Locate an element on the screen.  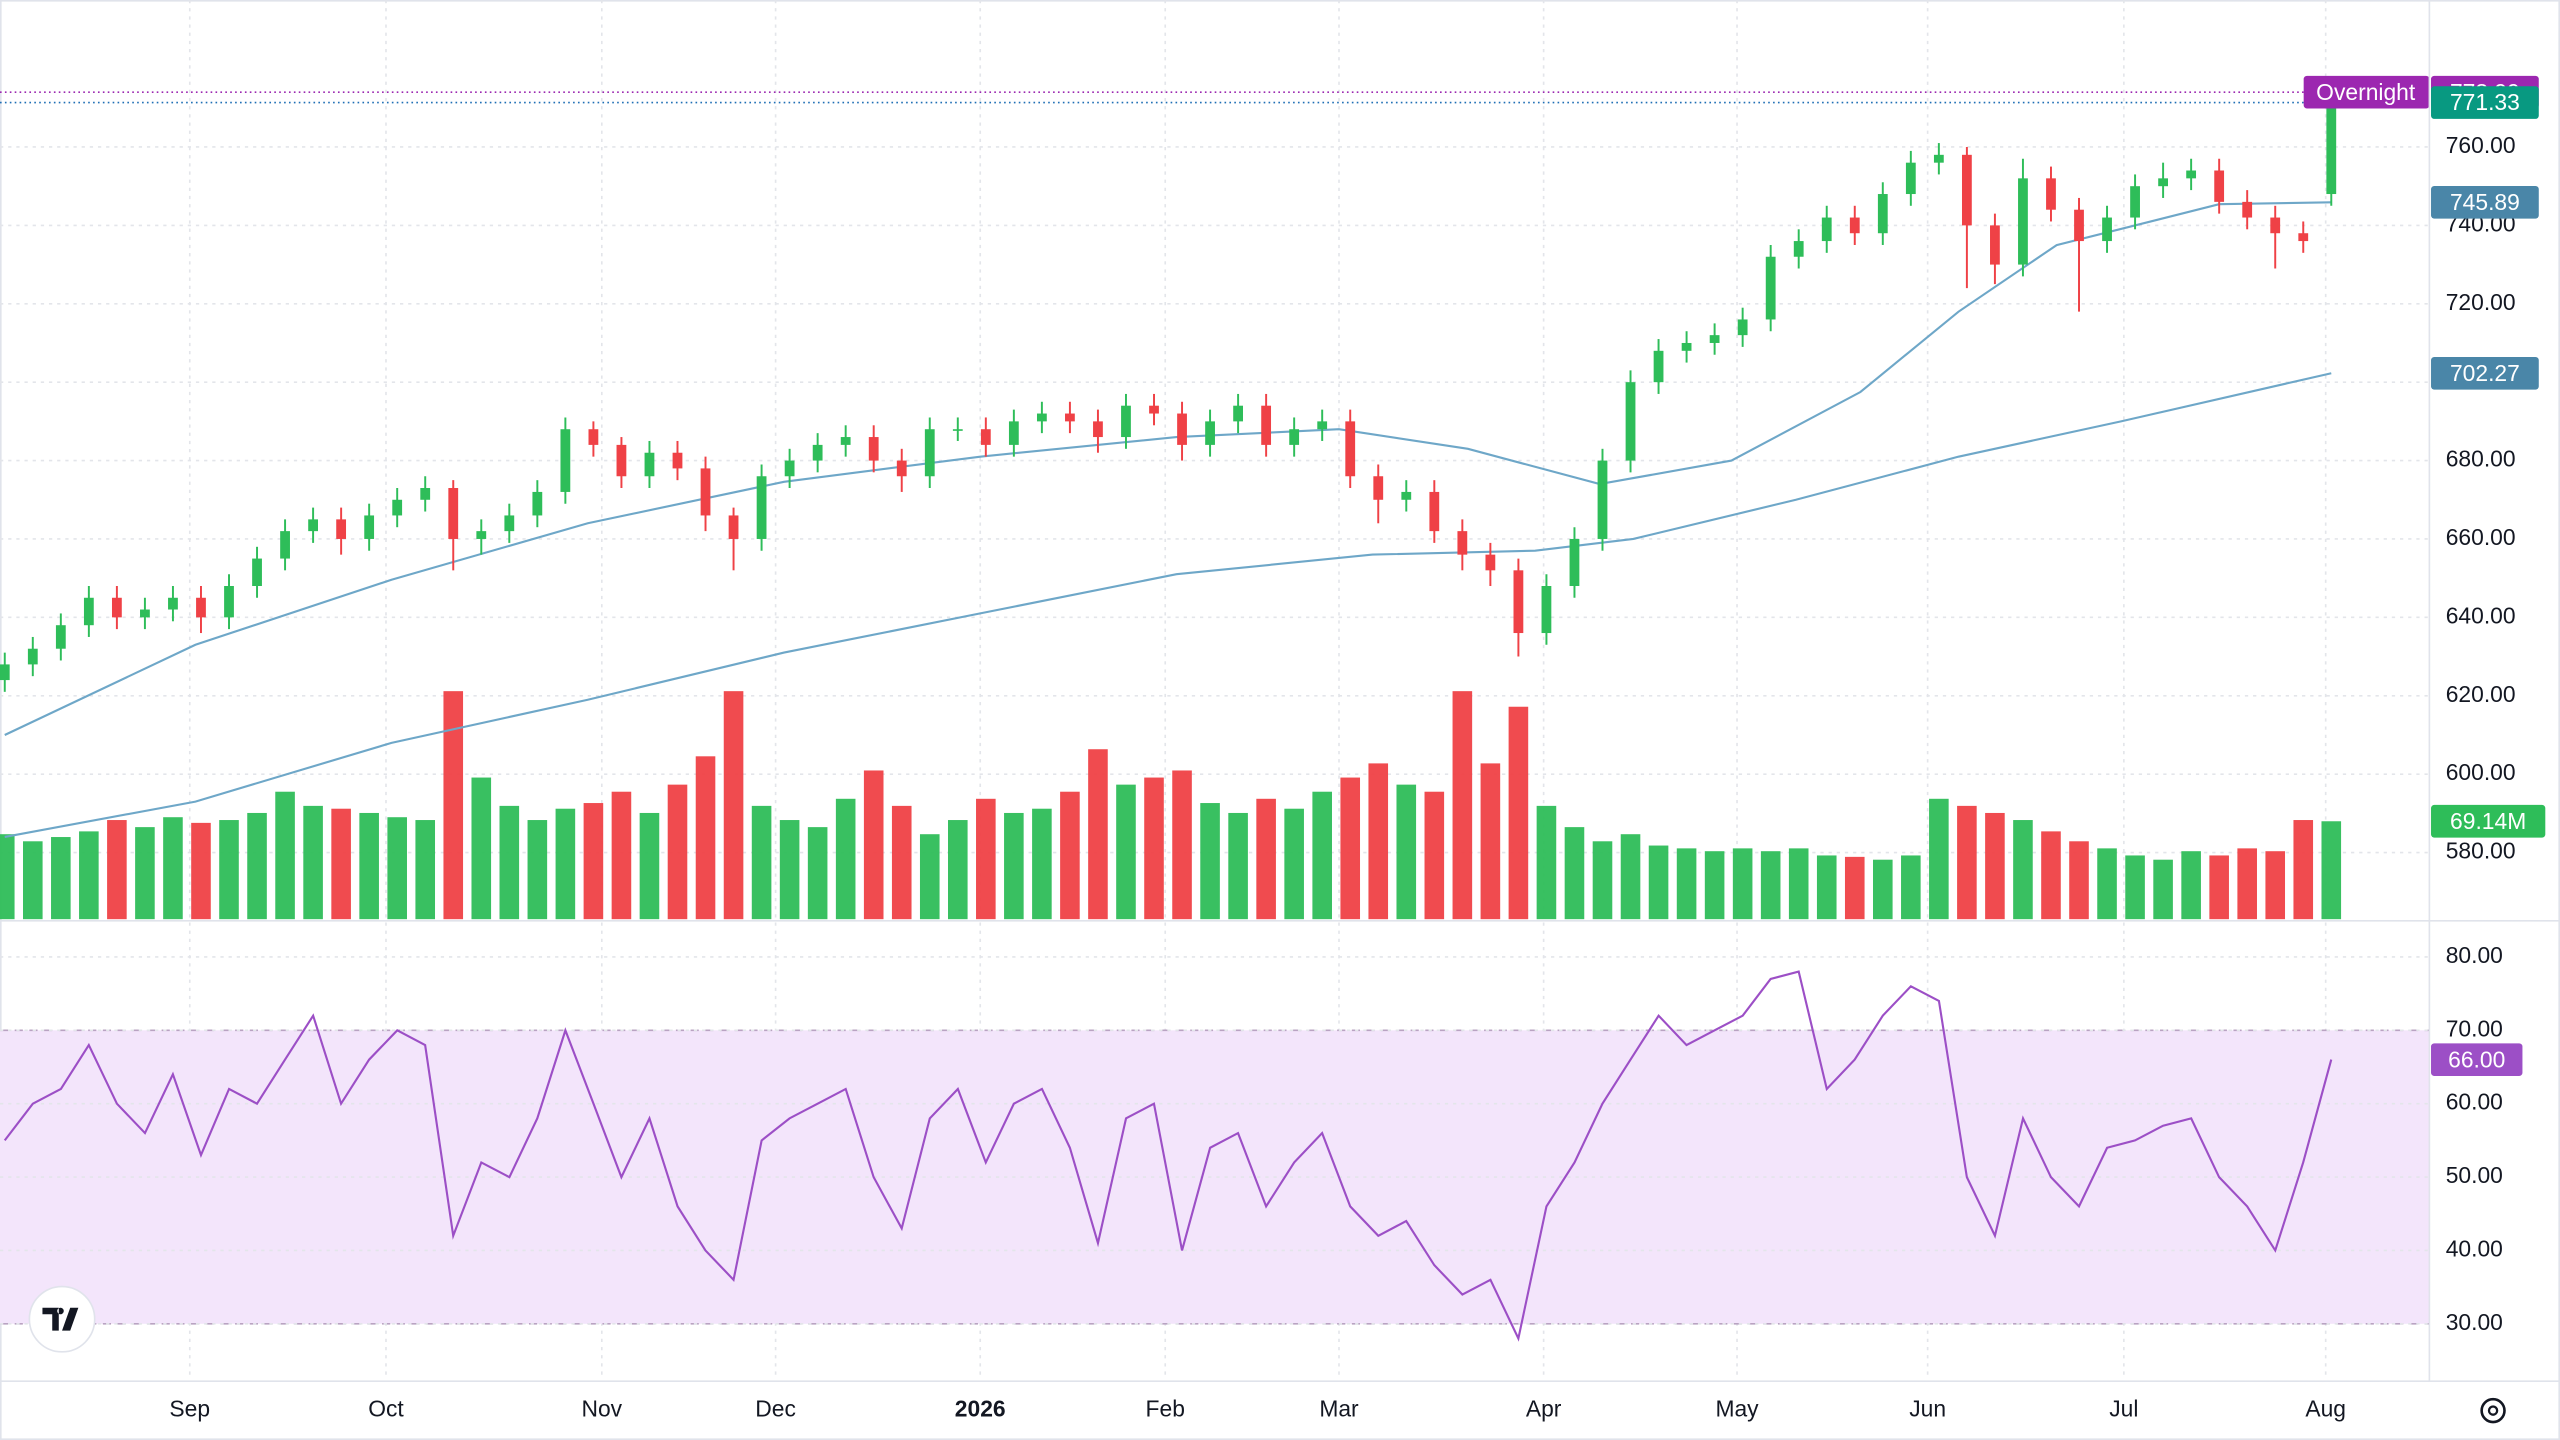
logo-badge is located at coordinates (62, 1319).